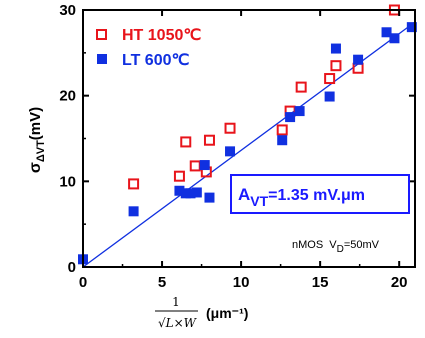 This screenshot has width=425, height=338. What do you see at coordinates (162, 282) in the screenshot?
I see `x-tick-label: 5` at bounding box center [162, 282].